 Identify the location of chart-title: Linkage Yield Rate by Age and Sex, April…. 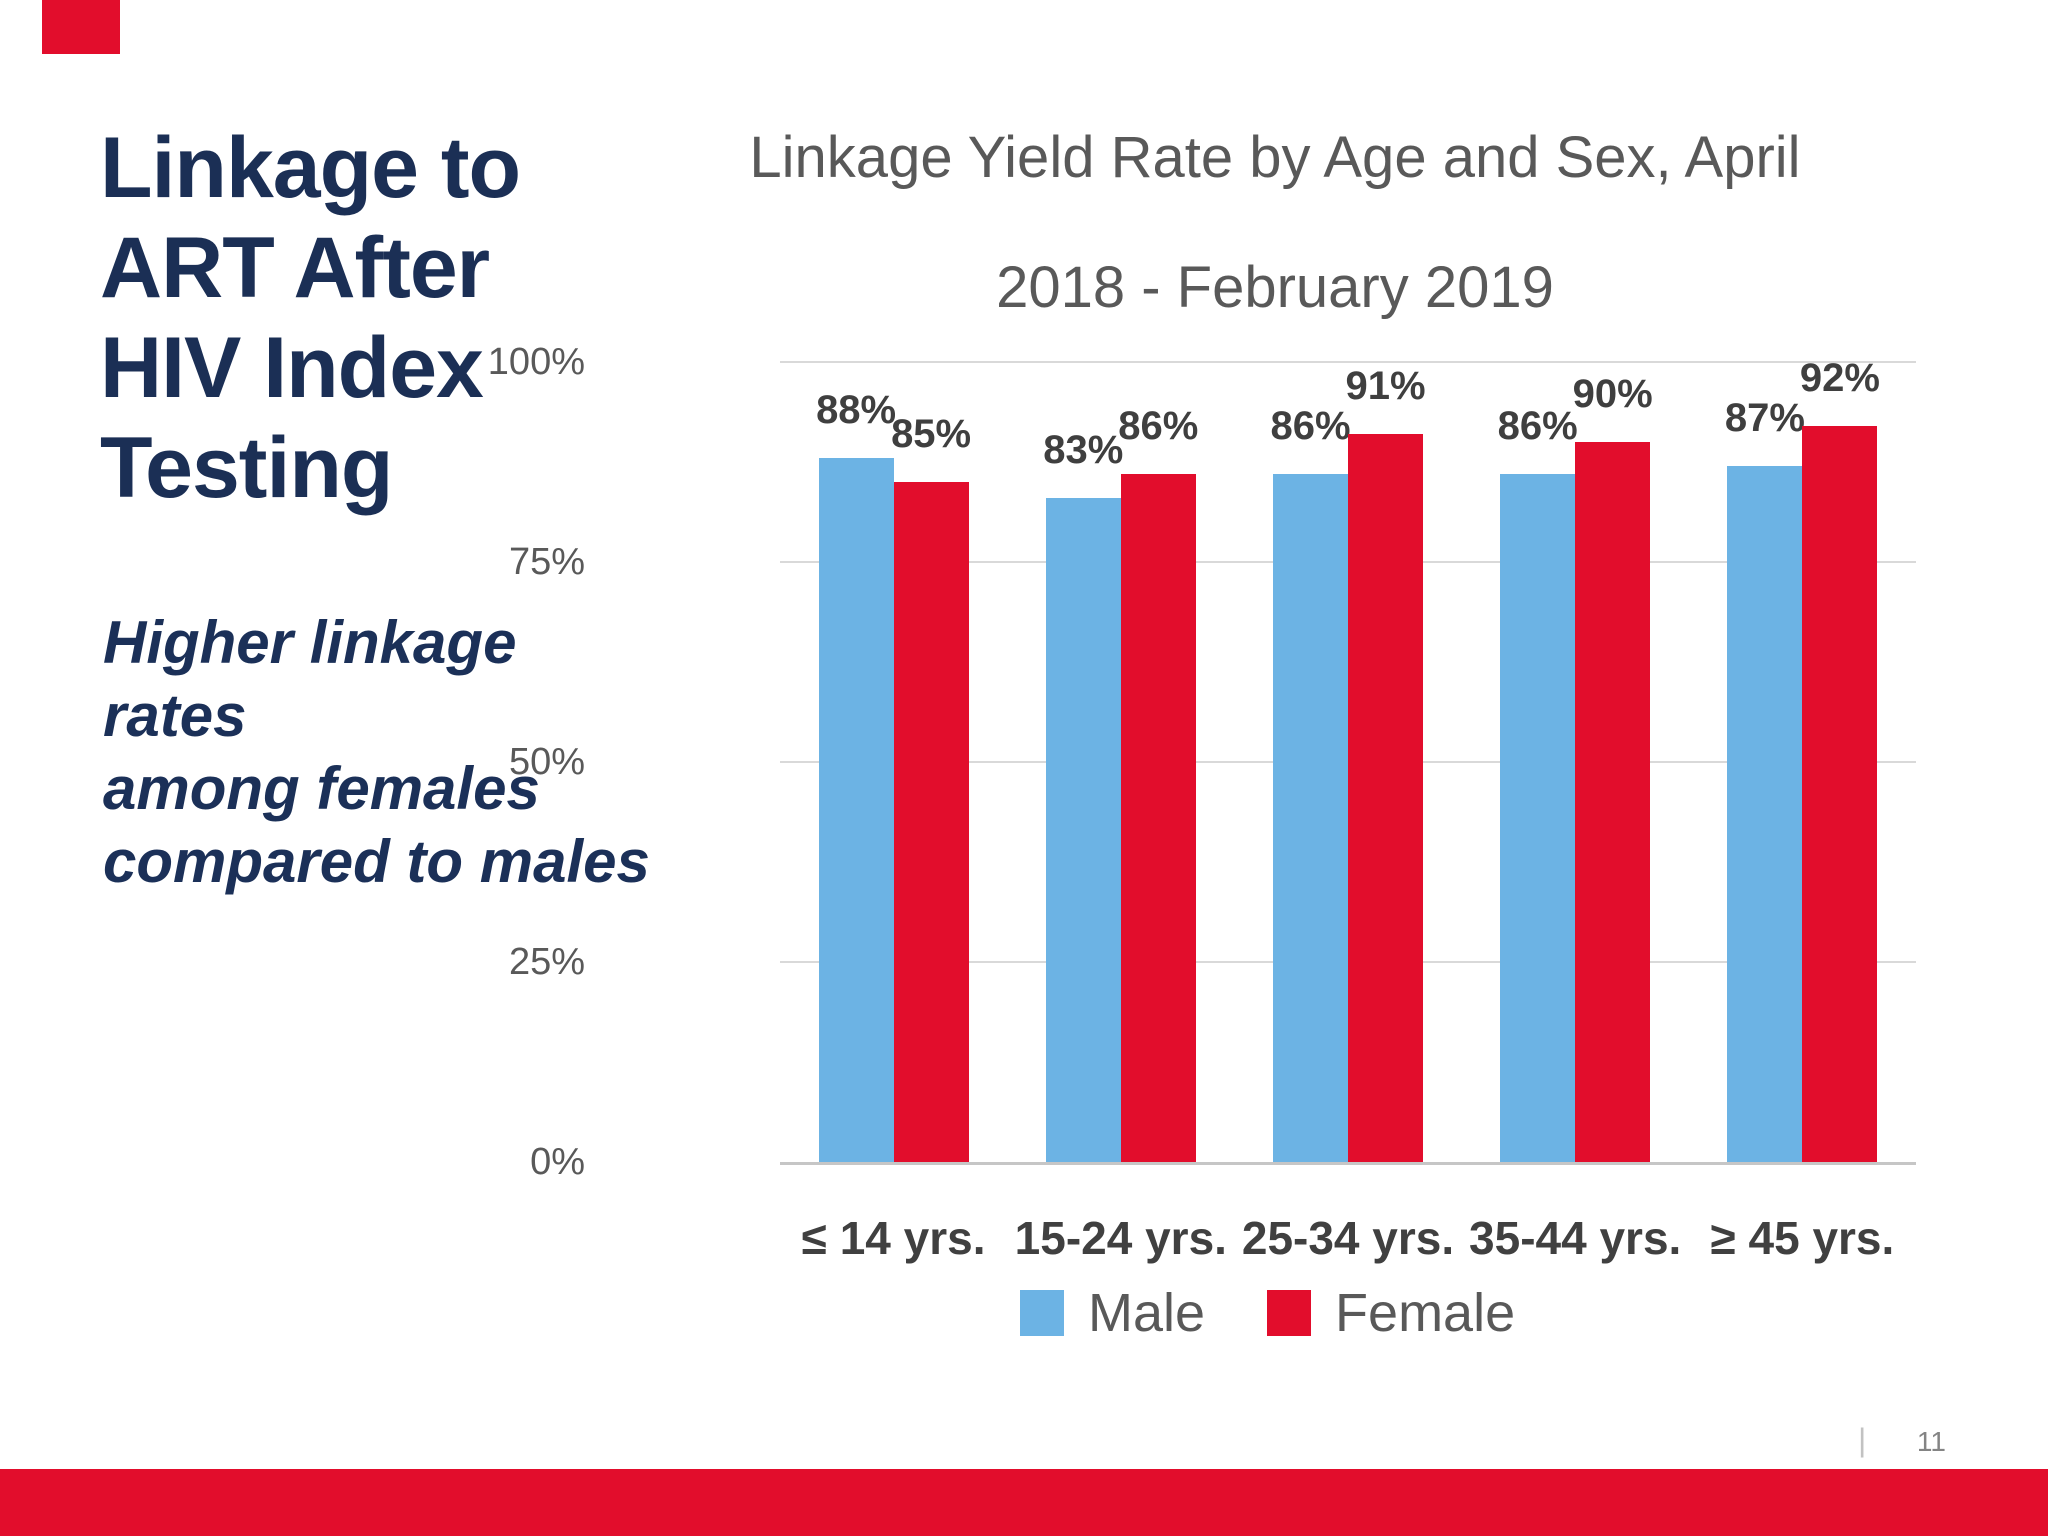
(1275, 222).